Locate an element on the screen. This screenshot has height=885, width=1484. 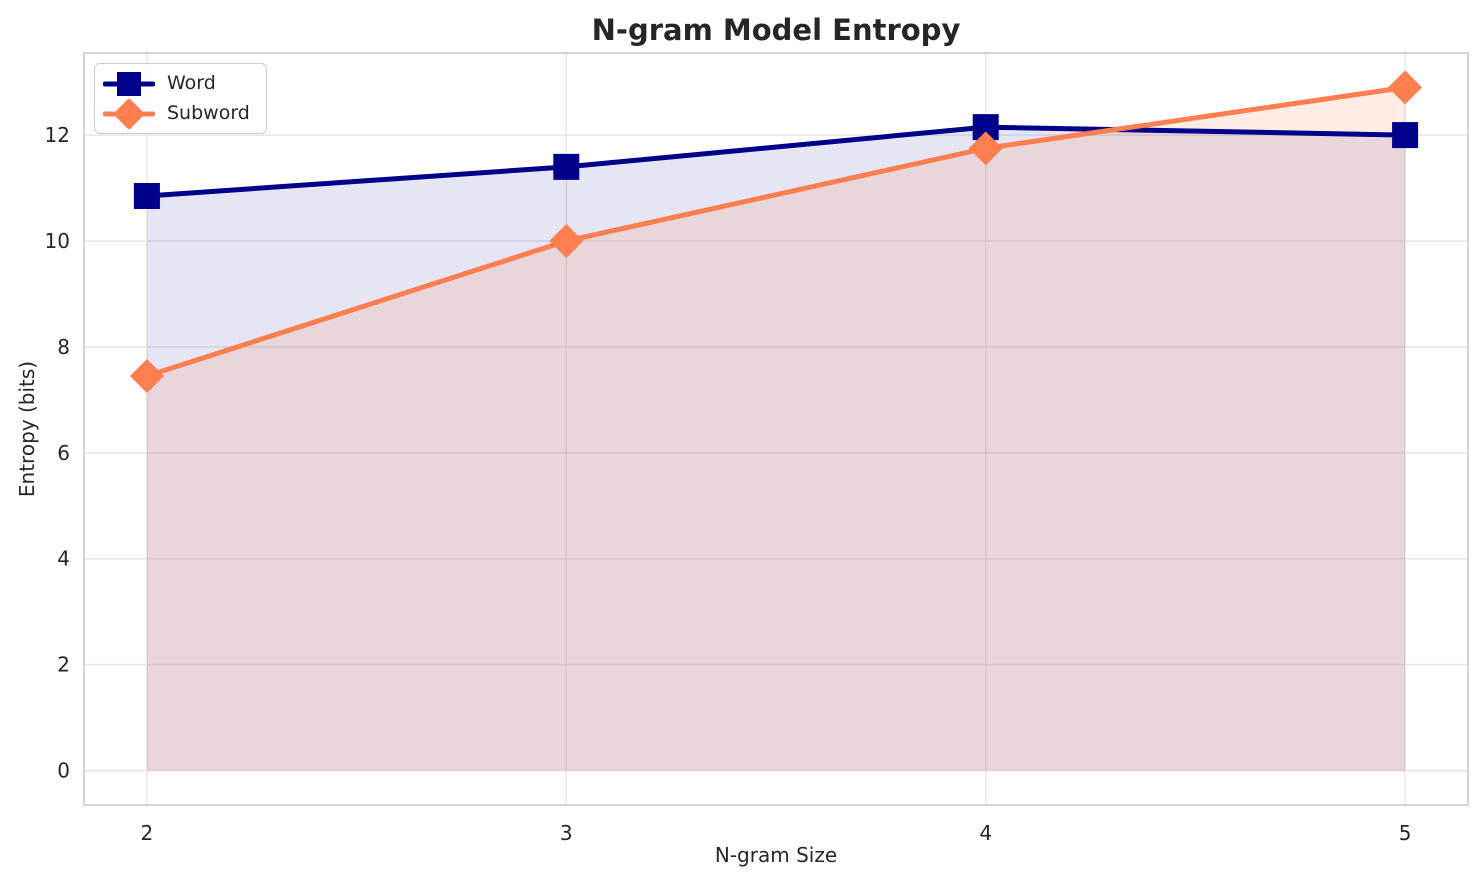
y-tick-label: 8 is located at coordinates (63, 347).